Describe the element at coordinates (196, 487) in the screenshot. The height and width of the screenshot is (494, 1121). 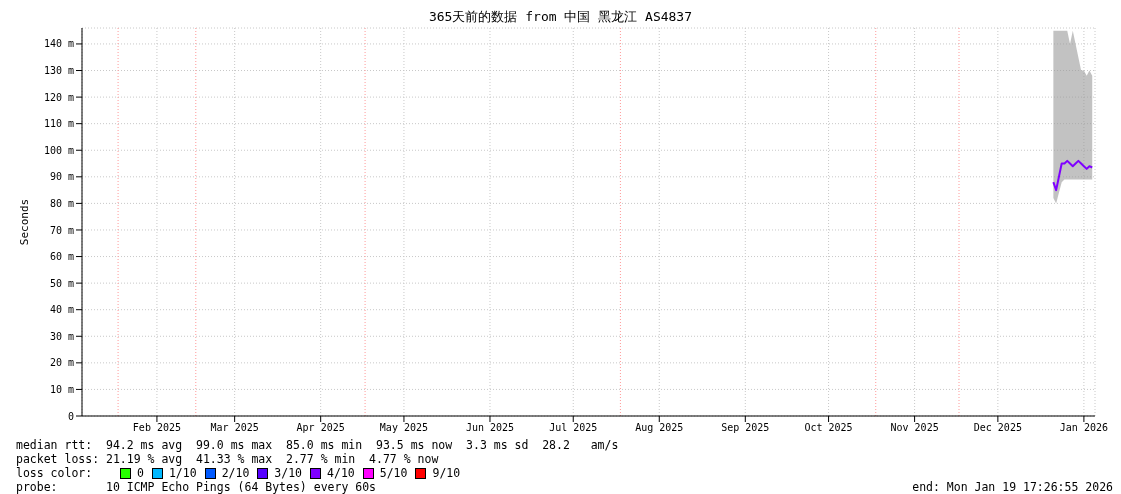
I see `text: probe: 10 ICMP Echo Pings (64 Bytes) every 60s` at that location.